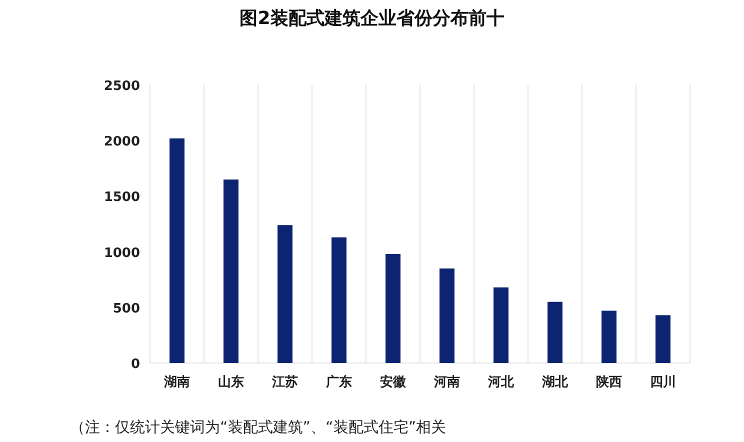 The width and height of the screenshot is (744, 442). What do you see at coordinates (555, 382) in the screenshot?
I see `x-tick-label: 湖北` at bounding box center [555, 382].